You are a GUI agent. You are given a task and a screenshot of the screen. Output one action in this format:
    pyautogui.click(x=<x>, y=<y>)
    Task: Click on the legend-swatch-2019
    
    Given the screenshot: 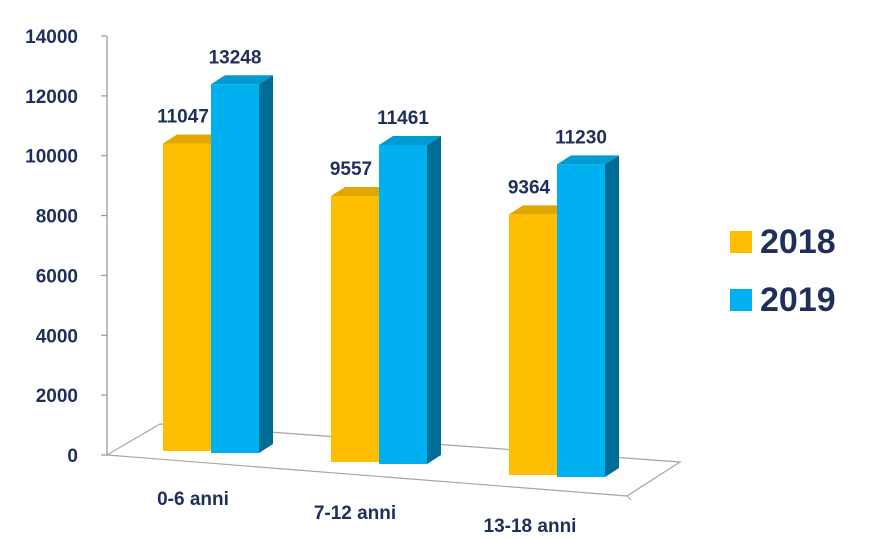 What is the action you would take?
    pyautogui.click(x=741, y=300)
    